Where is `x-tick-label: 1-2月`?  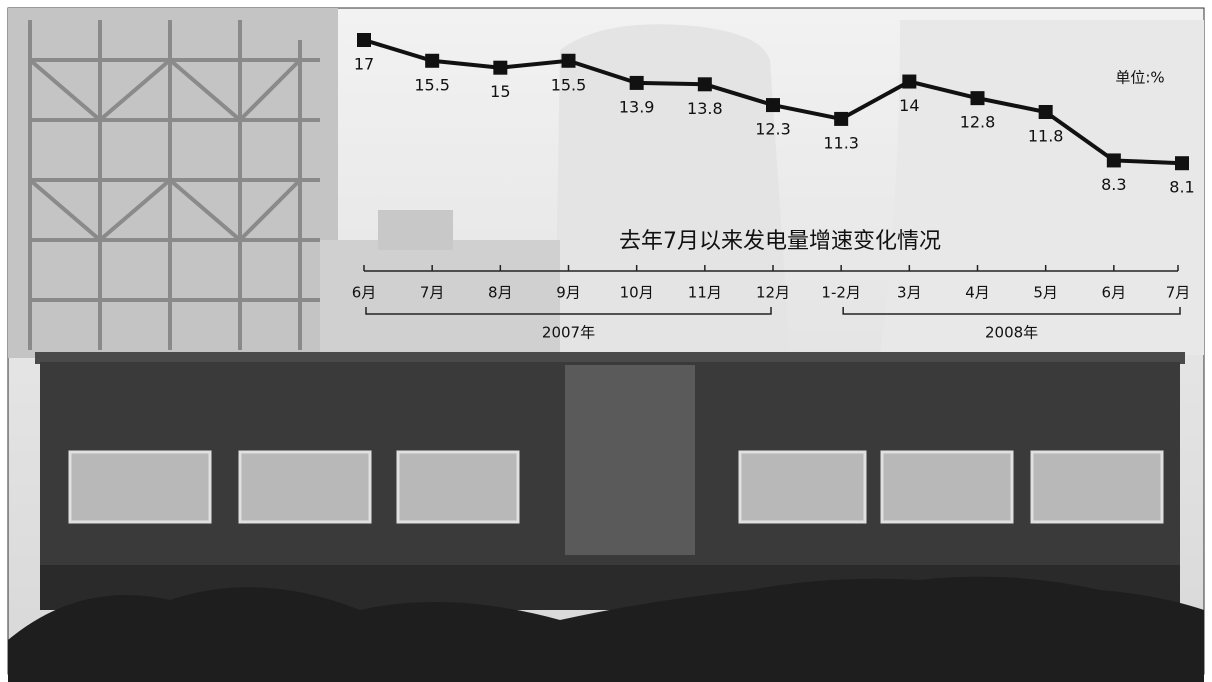 x-tick-label: 1-2月 is located at coordinates (841, 293).